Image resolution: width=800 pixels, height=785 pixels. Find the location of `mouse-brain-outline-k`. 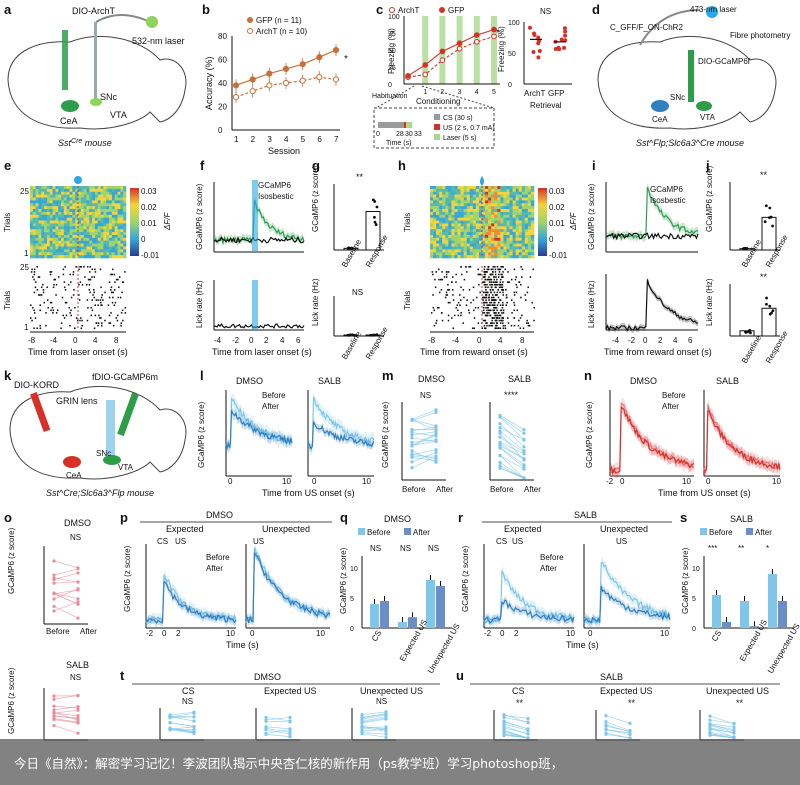

mouse-brain-outline-k is located at coordinates (98, 433).